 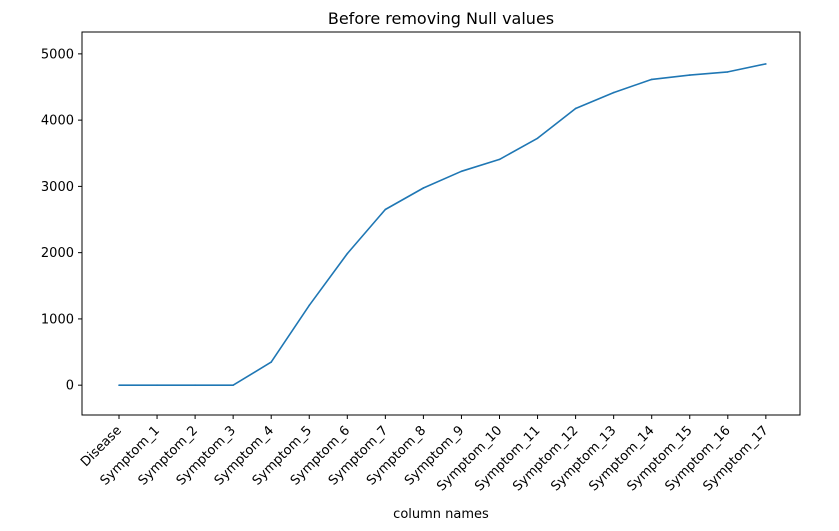 I want to click on chart-title: Before removing Null values, so click(x=441, y=18).